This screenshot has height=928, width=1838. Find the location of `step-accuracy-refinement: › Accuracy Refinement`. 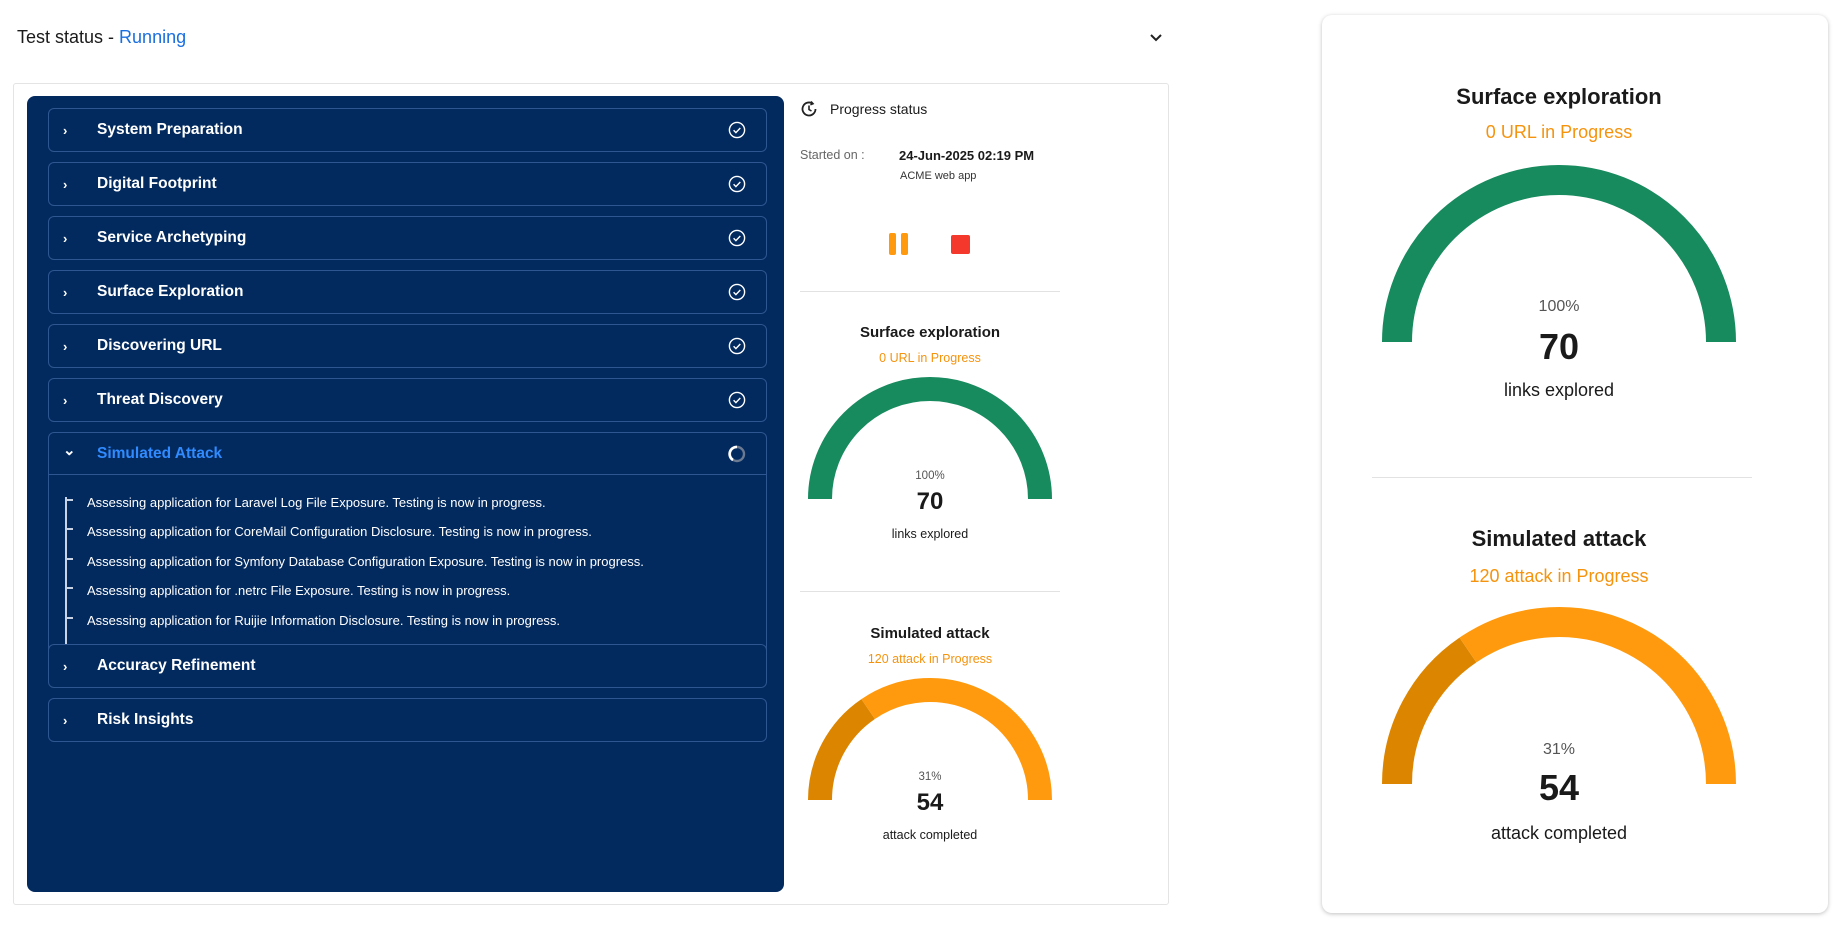

step-accuracy-refinement: › Accuracy Refinement is located at coordinates (407, 666).